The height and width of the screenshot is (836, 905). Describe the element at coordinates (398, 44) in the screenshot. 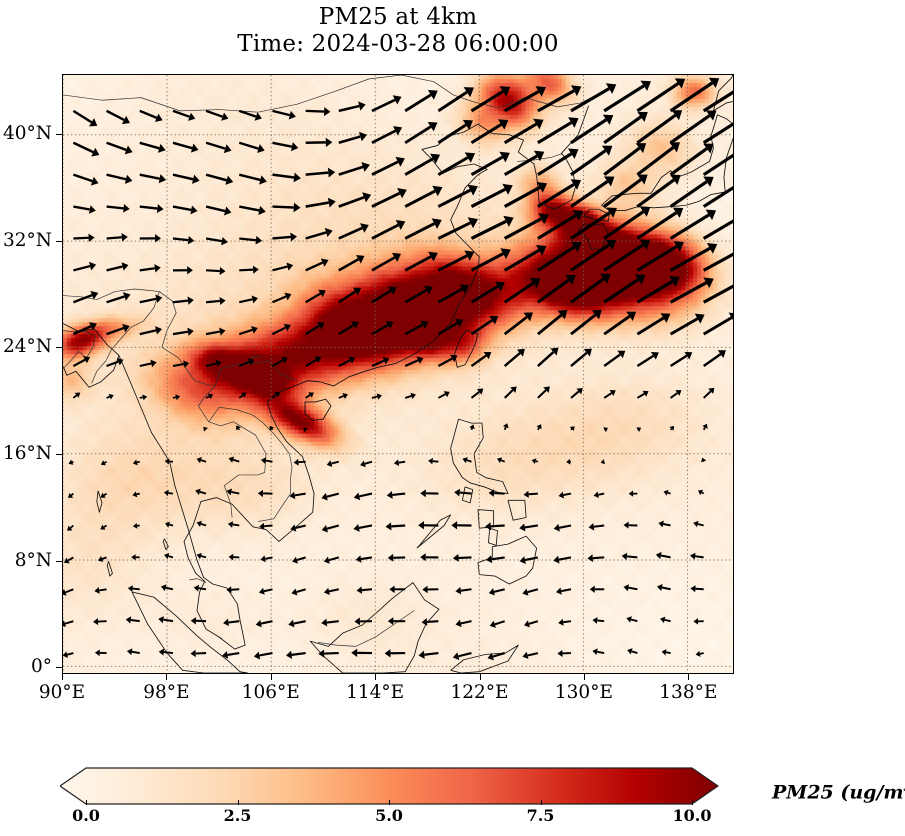

I see `title-timestamp: Time: 2024-03-28 06:00:00` at that location.